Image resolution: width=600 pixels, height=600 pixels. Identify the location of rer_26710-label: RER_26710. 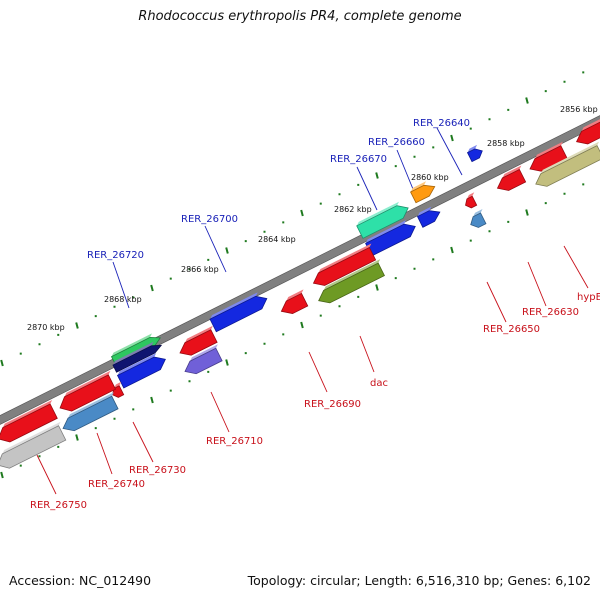
(234, 441).